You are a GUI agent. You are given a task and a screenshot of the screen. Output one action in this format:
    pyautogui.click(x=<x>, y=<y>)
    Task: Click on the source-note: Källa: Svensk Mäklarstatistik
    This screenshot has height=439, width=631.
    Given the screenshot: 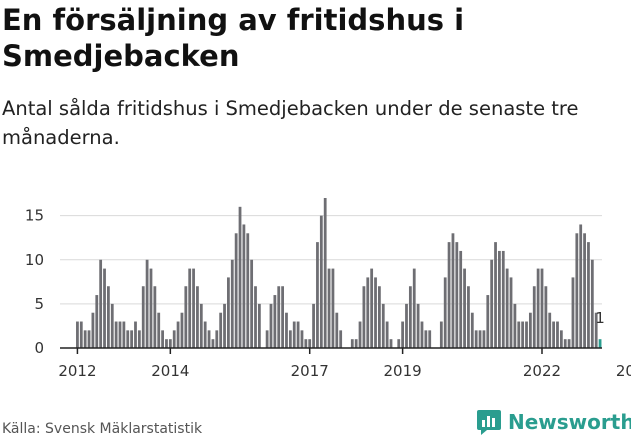 What is the action you would take?
    pyautogui.click(x=102, y=429)
    